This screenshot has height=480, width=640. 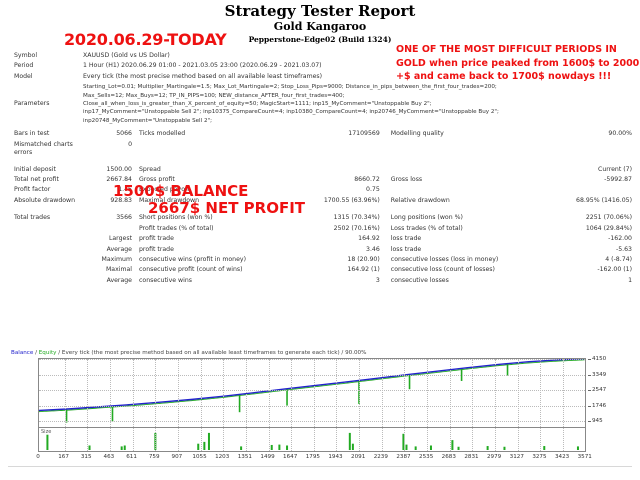 I want to click on short-positions-label: Short positions (won %), so click(x=176, y=218).